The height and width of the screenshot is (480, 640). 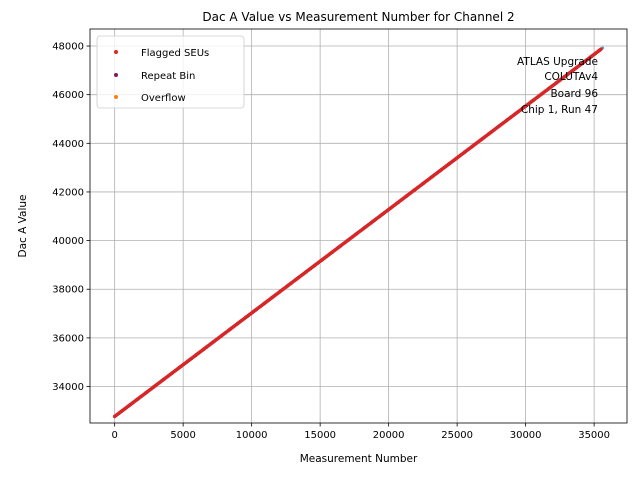 I want to click on y-axis-label: Dac A Value, so click(x=23, y=226).